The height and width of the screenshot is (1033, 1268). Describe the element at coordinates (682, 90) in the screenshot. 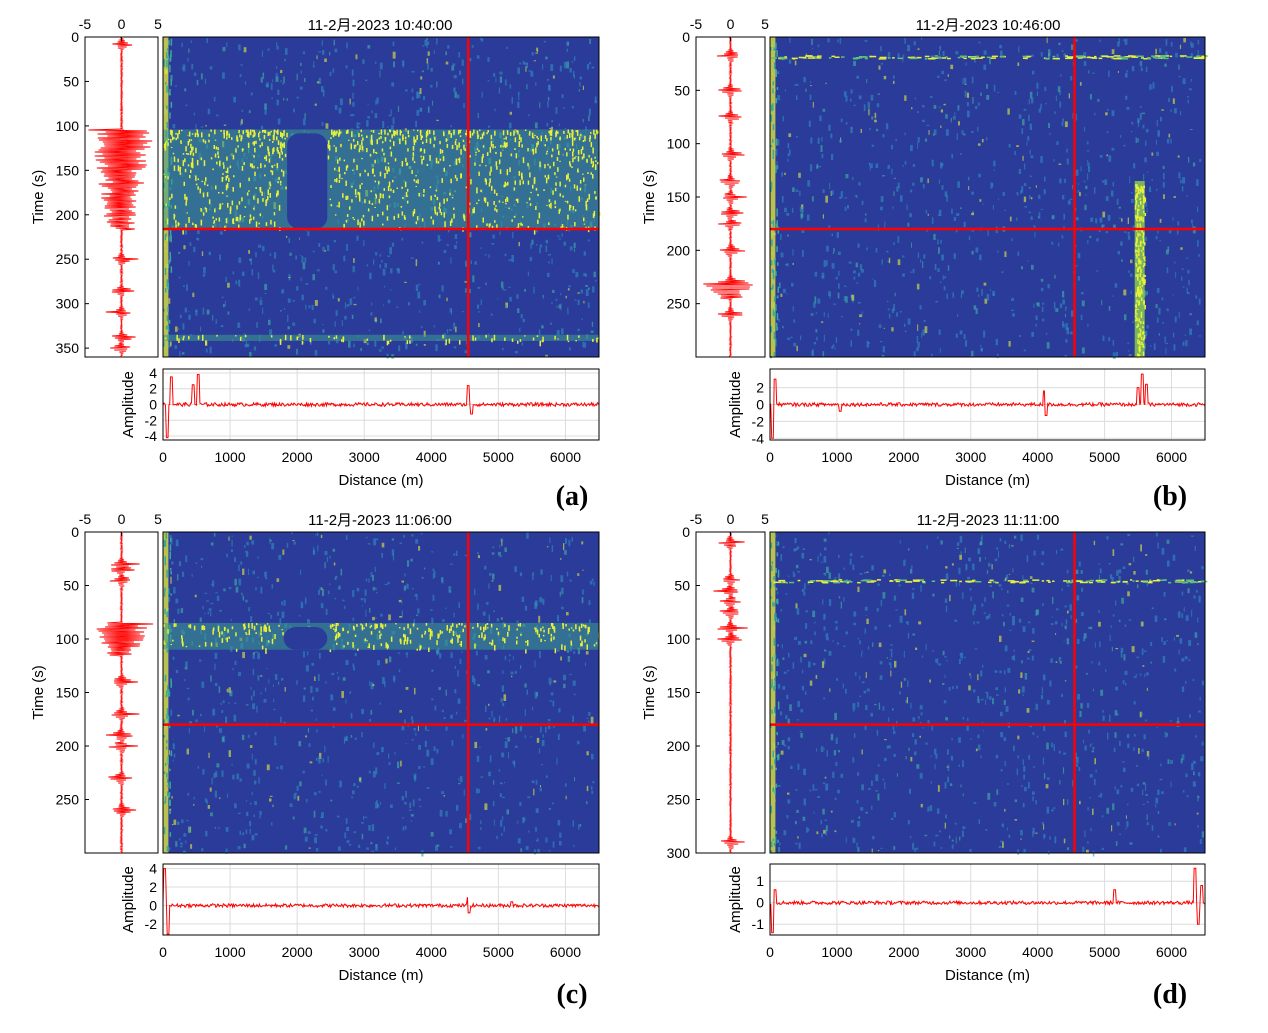

I see `time-tick-label: 50` at that location.